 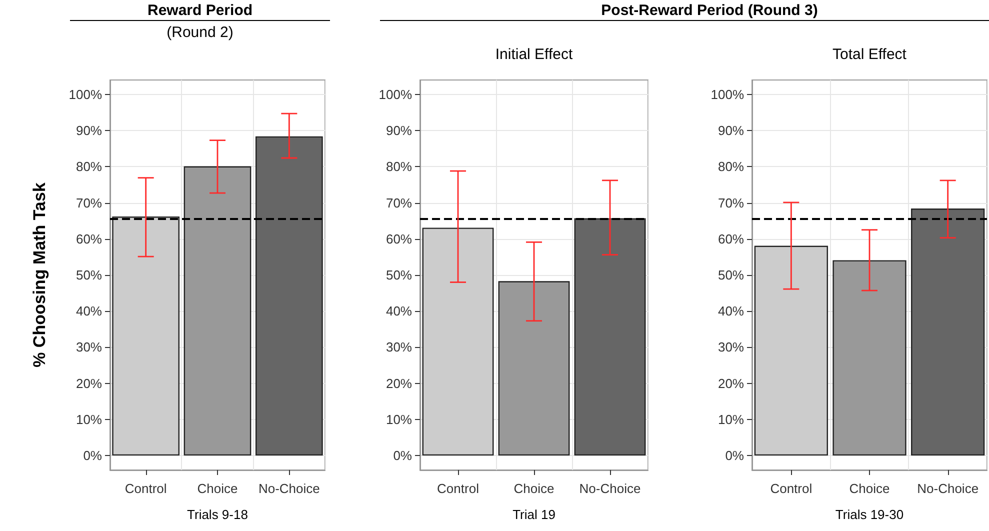 What do you see at coordinates (870, 54) in the screenshot?
I see `chart-subtitle: Total Effect` at bounding box center [870, 54].